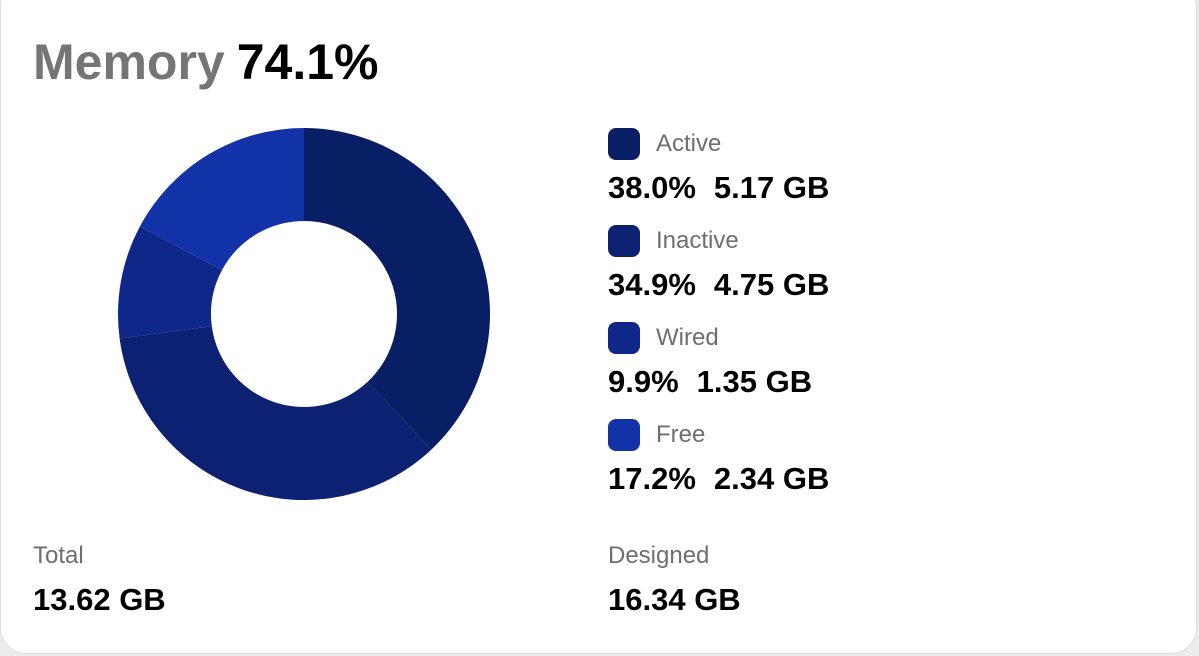 This screenshot has height=656, width=1199. I want to click on legend-values: 17.2% 2.34 GB, so click(718, 479).